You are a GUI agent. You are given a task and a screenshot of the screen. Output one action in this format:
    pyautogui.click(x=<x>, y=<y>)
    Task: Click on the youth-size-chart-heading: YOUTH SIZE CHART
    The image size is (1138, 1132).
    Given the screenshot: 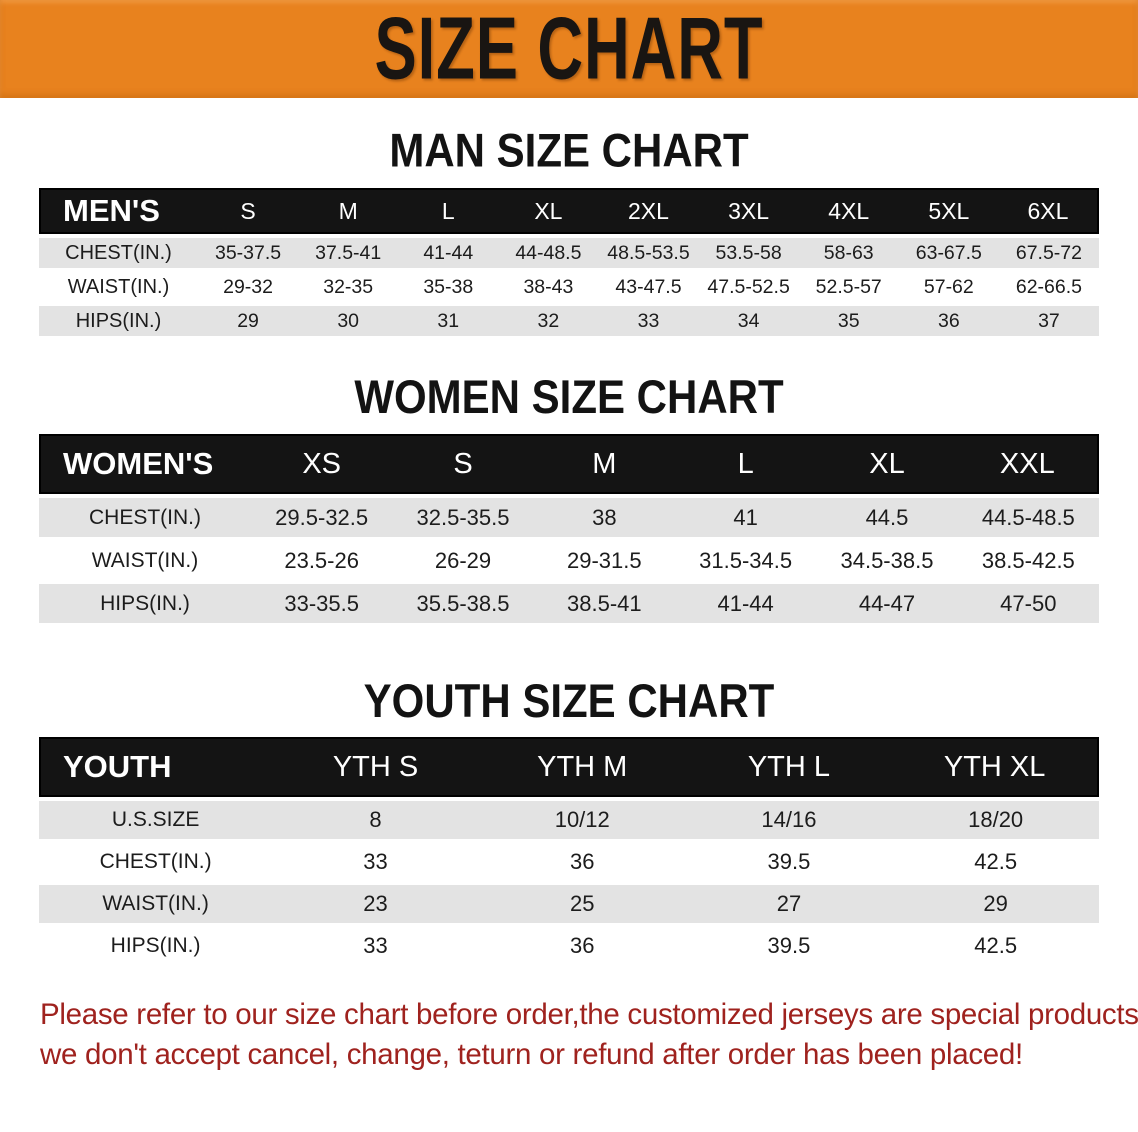 What is the action you would take?
    pyautogui.click(x=569, y=700)
    